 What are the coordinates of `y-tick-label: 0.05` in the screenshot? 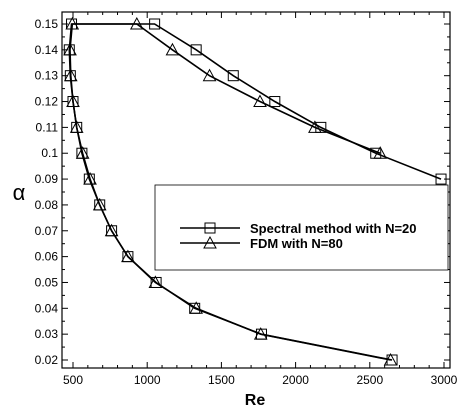 It's located at (47, 282).